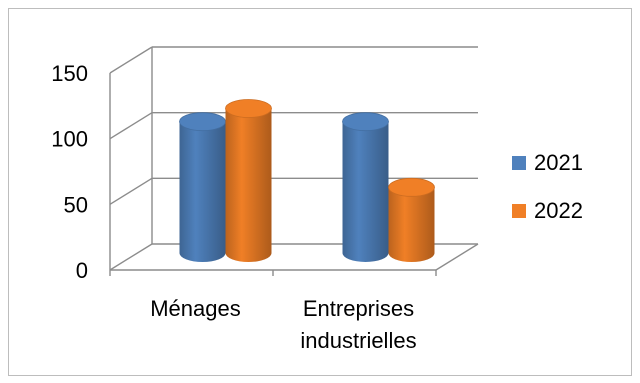 The image size is (640, 383). What do you see at coordinates (82, 270) in the screenshot?
I see `y-tick-label: 0` at bounding box center [82, 270].